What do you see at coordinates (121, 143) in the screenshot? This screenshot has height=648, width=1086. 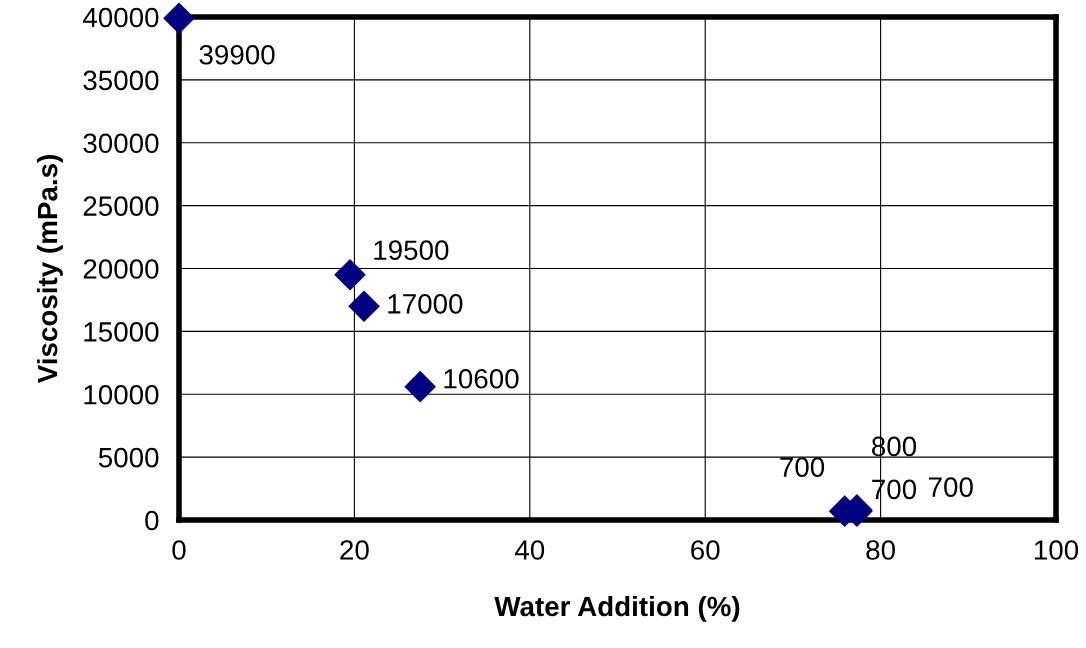 I see `y-tick-label: 30000` at bounding box center [121, 143].